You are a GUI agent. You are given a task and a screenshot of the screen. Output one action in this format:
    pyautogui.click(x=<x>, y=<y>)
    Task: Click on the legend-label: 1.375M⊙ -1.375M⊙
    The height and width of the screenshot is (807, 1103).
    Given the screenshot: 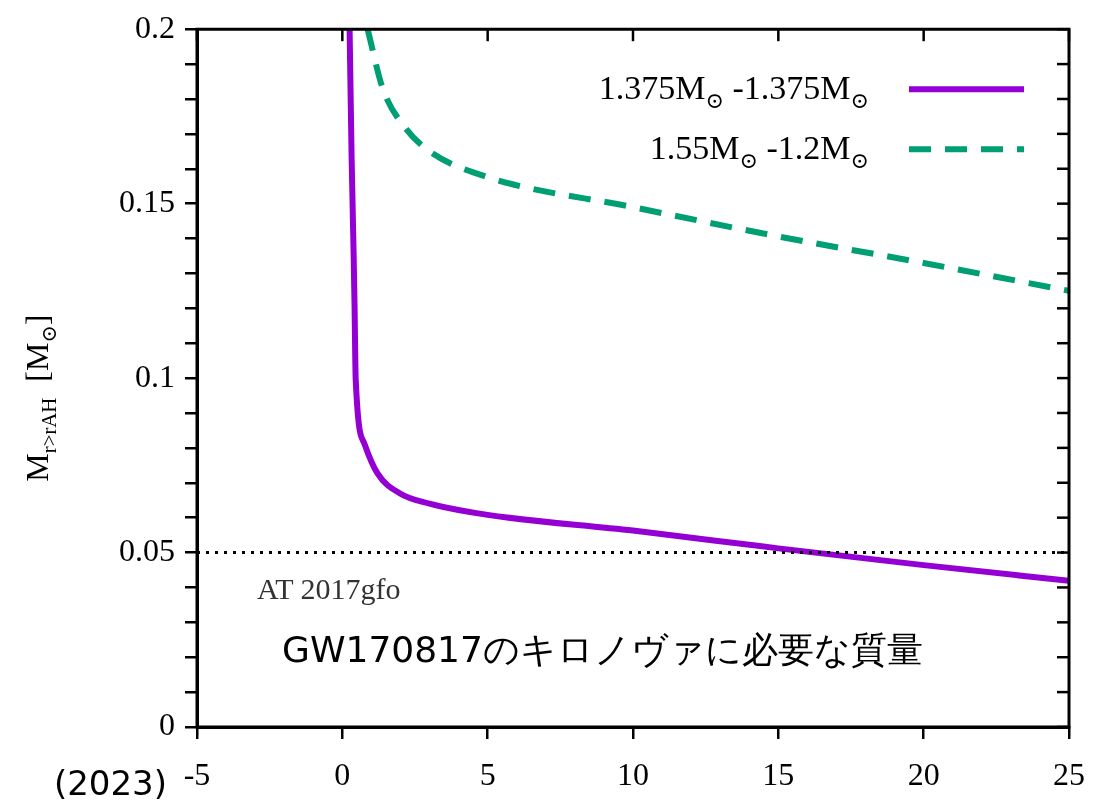 What is the action you would take?
    pyautogui.click(x=733, y=91)
    